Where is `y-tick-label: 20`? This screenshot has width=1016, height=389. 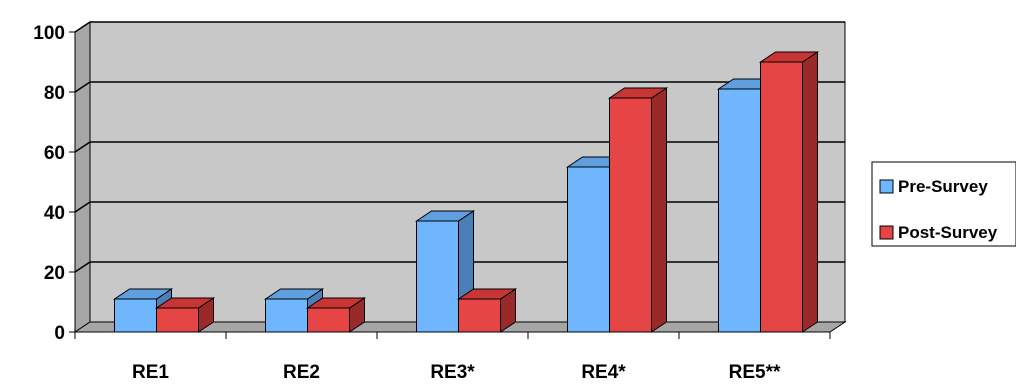
y-tick-label: 20 is located at coordinates (54, 273).